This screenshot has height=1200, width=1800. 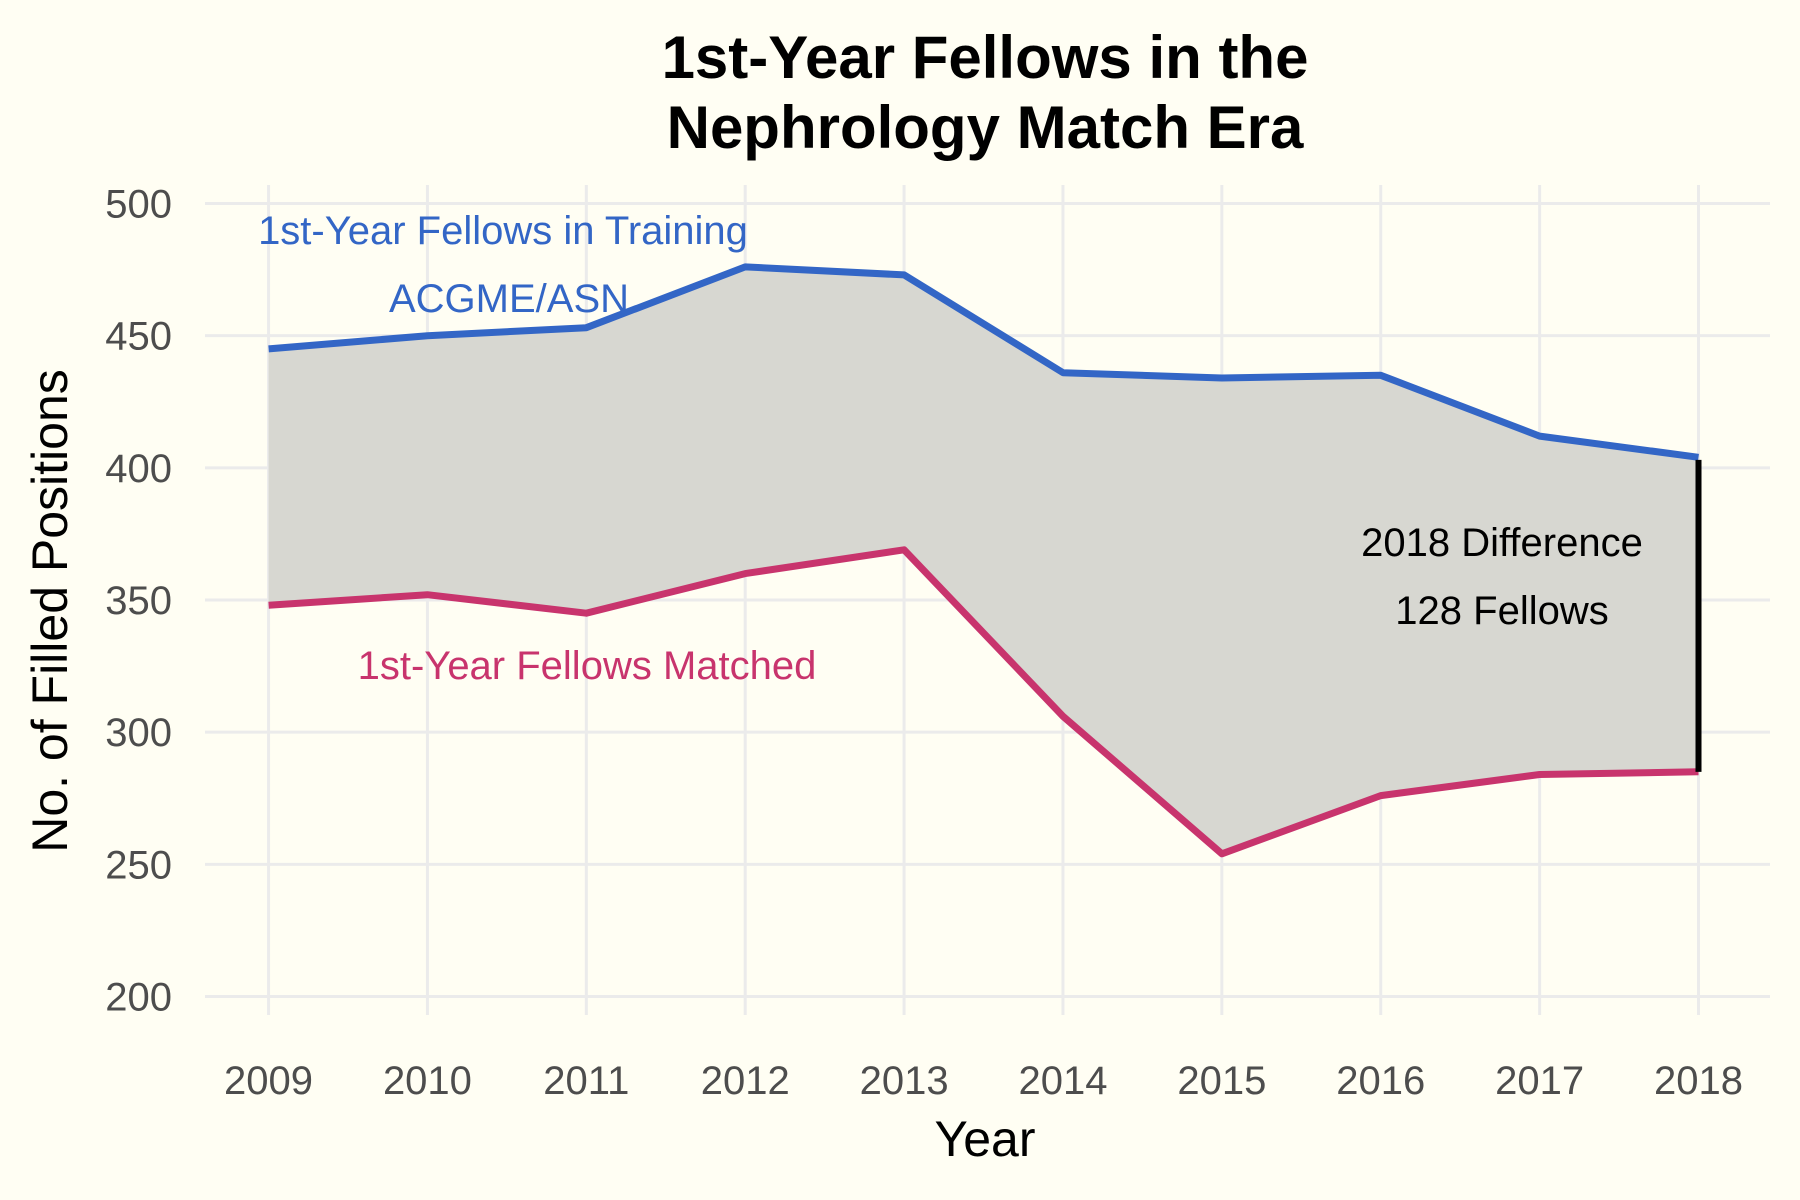 What do you see at coordinates (1501, 611) in the screenshot?
I see `difference-label-line-2: 128 Fellows` at bounding box center [1501, 611].